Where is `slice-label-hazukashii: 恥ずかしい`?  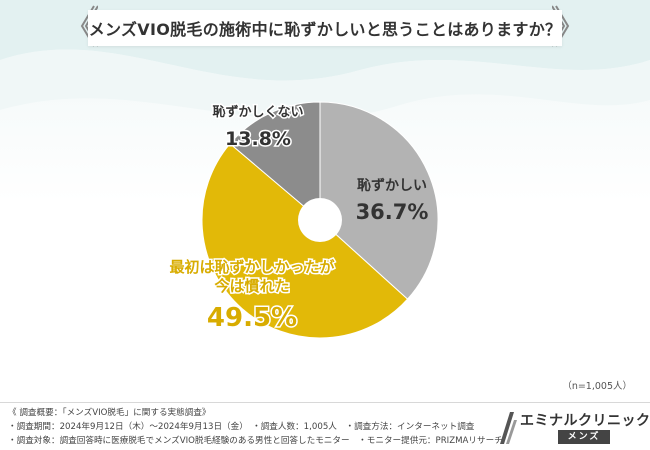
slice-label-hazukashii: 恥ずかしい is located at coordinates (392, 185).